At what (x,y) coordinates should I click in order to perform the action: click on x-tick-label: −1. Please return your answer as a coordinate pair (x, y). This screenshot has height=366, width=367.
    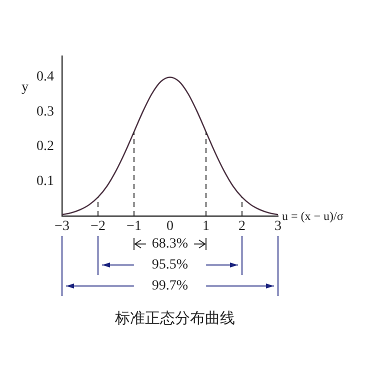
    Looking at the image, I should click on (134, 226).